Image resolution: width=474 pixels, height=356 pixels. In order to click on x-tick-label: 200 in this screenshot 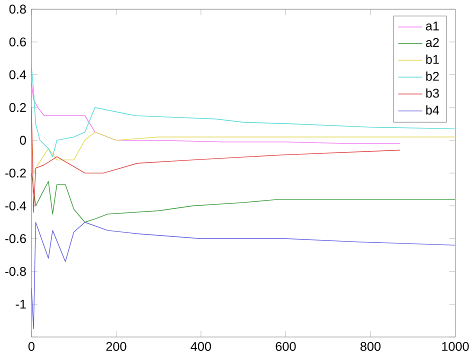, I will do `click(116, 347)`.